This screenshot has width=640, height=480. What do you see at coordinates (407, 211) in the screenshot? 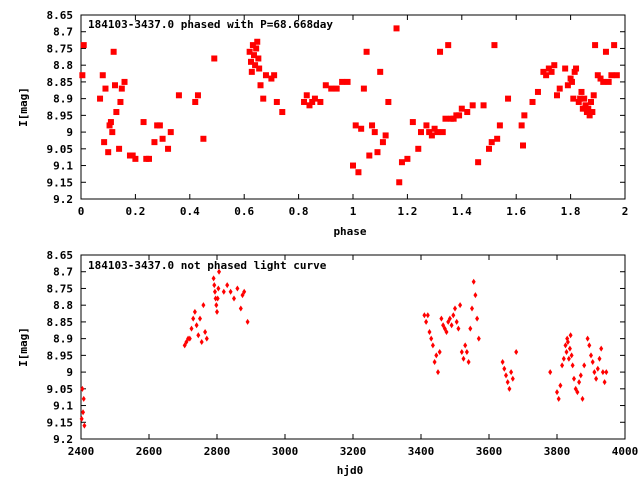
I see `x-tick-label: 1.2` at bounding box center [407, 211].